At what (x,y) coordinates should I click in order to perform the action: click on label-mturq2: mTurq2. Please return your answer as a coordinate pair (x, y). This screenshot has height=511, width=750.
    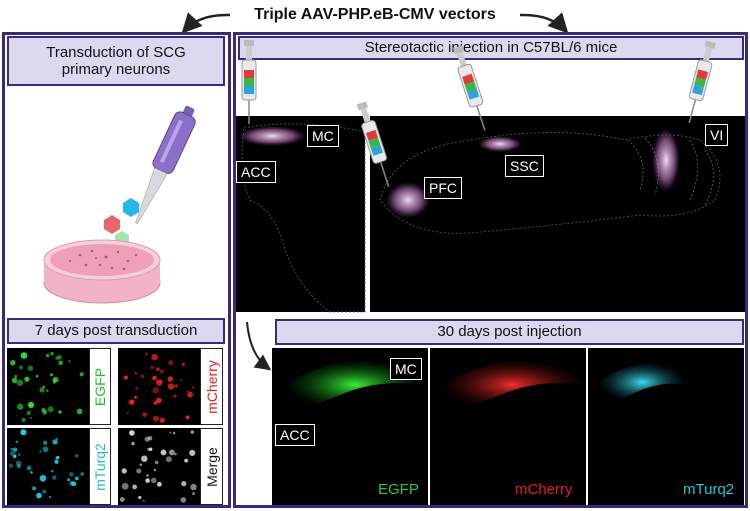
    Looking at the image, I should click on (100, 466).